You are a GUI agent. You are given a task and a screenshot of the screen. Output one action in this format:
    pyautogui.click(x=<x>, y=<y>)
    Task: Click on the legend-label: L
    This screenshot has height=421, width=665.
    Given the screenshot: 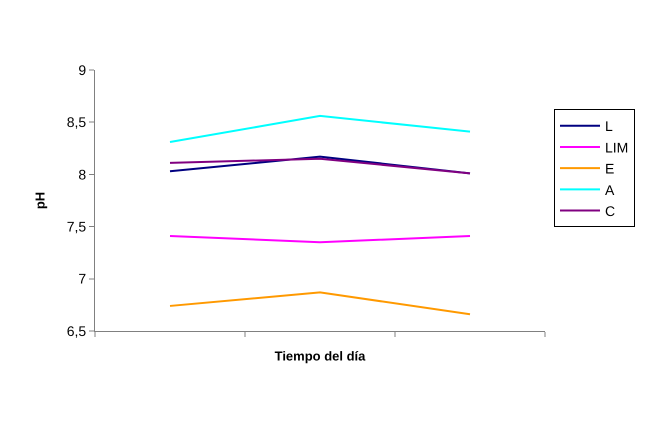 What is the action you would take?
    pyautogui.click(x=609, y=126)
    